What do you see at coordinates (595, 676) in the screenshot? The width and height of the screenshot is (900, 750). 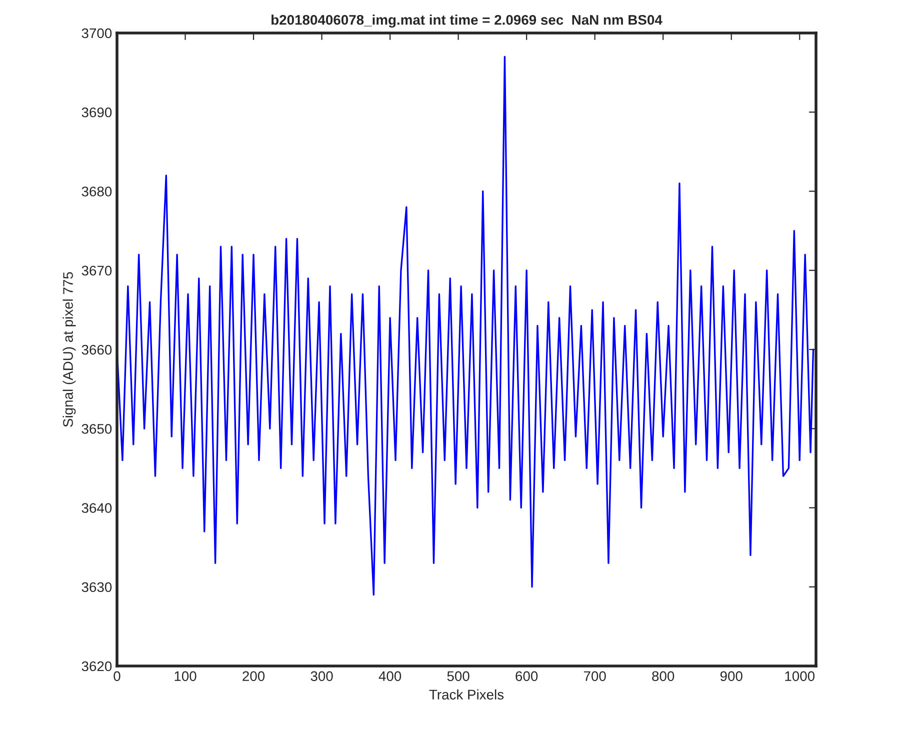 I see `x-tick-label: 700` at bounding box center [595, 676].